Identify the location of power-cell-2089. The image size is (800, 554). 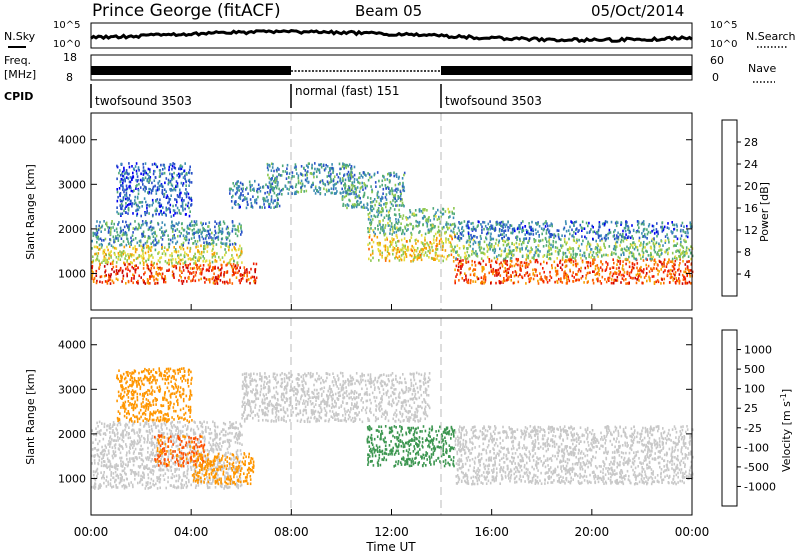
(352, 183).